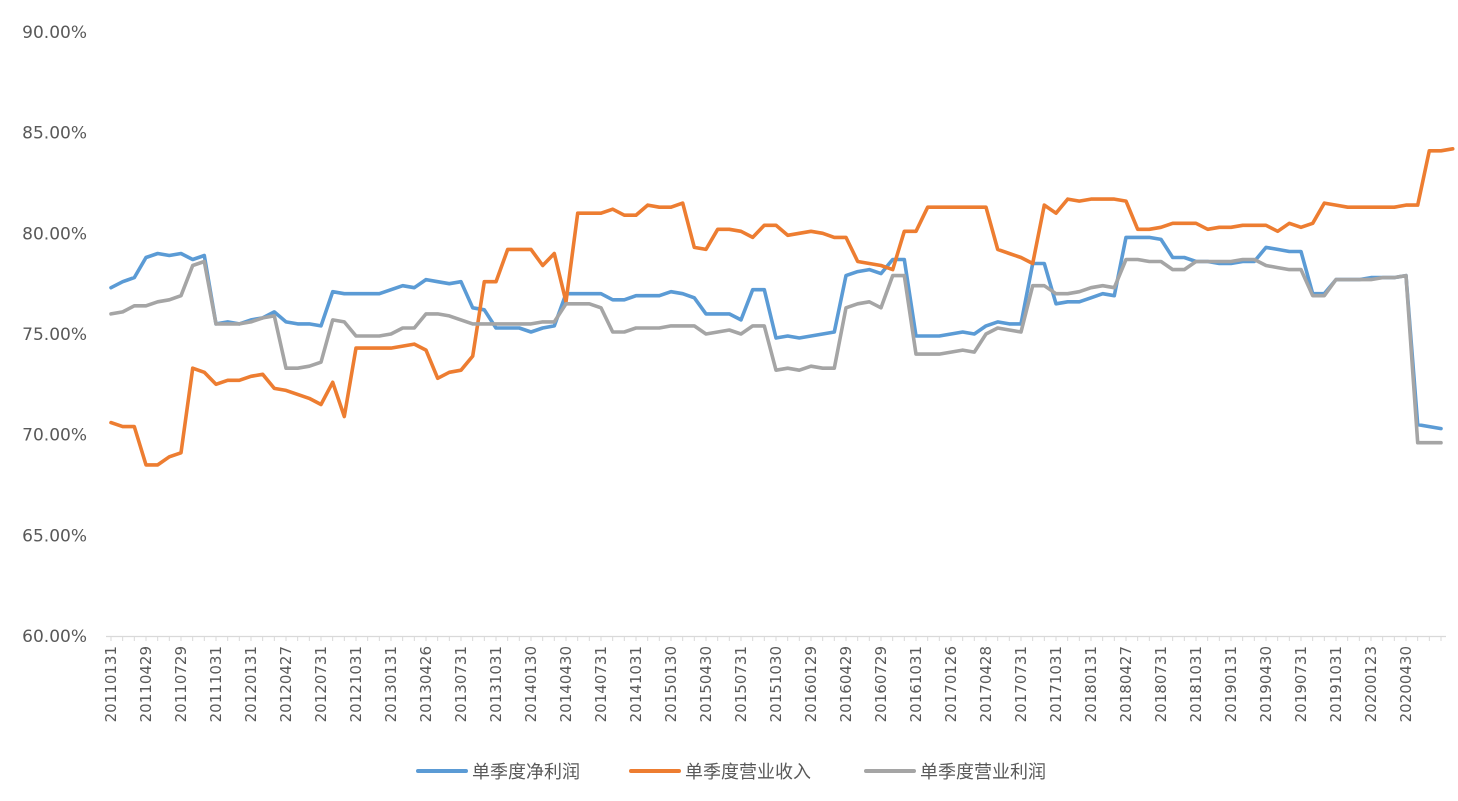 This screenshot has width=1458, height=801. Describe the element at coordinates (1196, 684) in the screenshot. I see `x-tick-label: 20181031` at that location.